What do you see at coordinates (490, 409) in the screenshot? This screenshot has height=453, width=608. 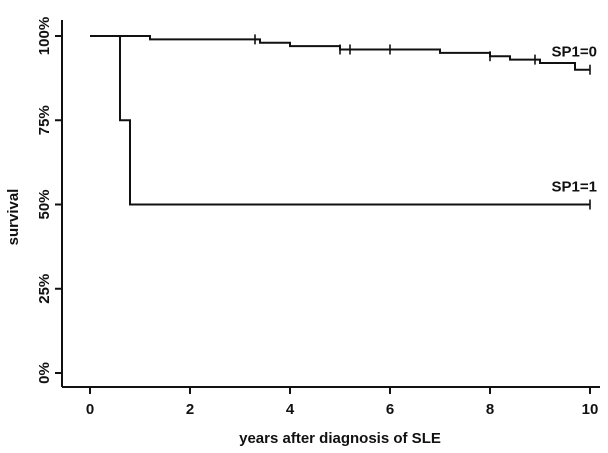 I see `x-tick-label: 8` at bounding box center [490, 409].